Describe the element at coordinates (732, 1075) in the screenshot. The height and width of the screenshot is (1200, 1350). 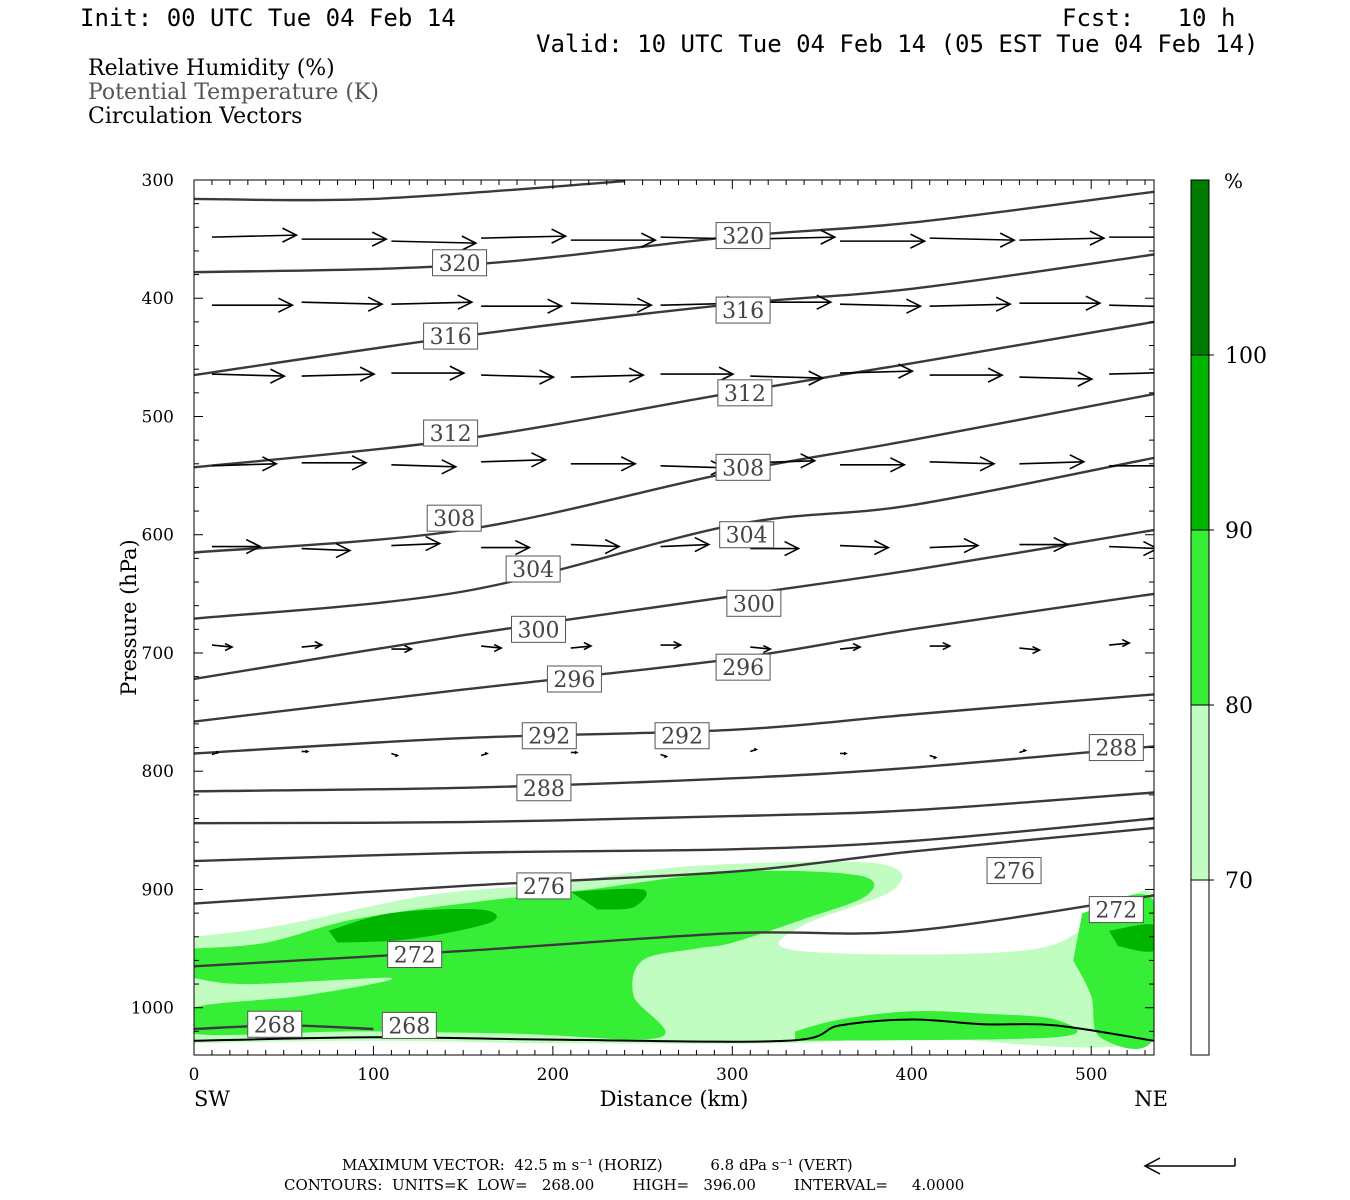
I see `x-tick-label: 300` at that location.